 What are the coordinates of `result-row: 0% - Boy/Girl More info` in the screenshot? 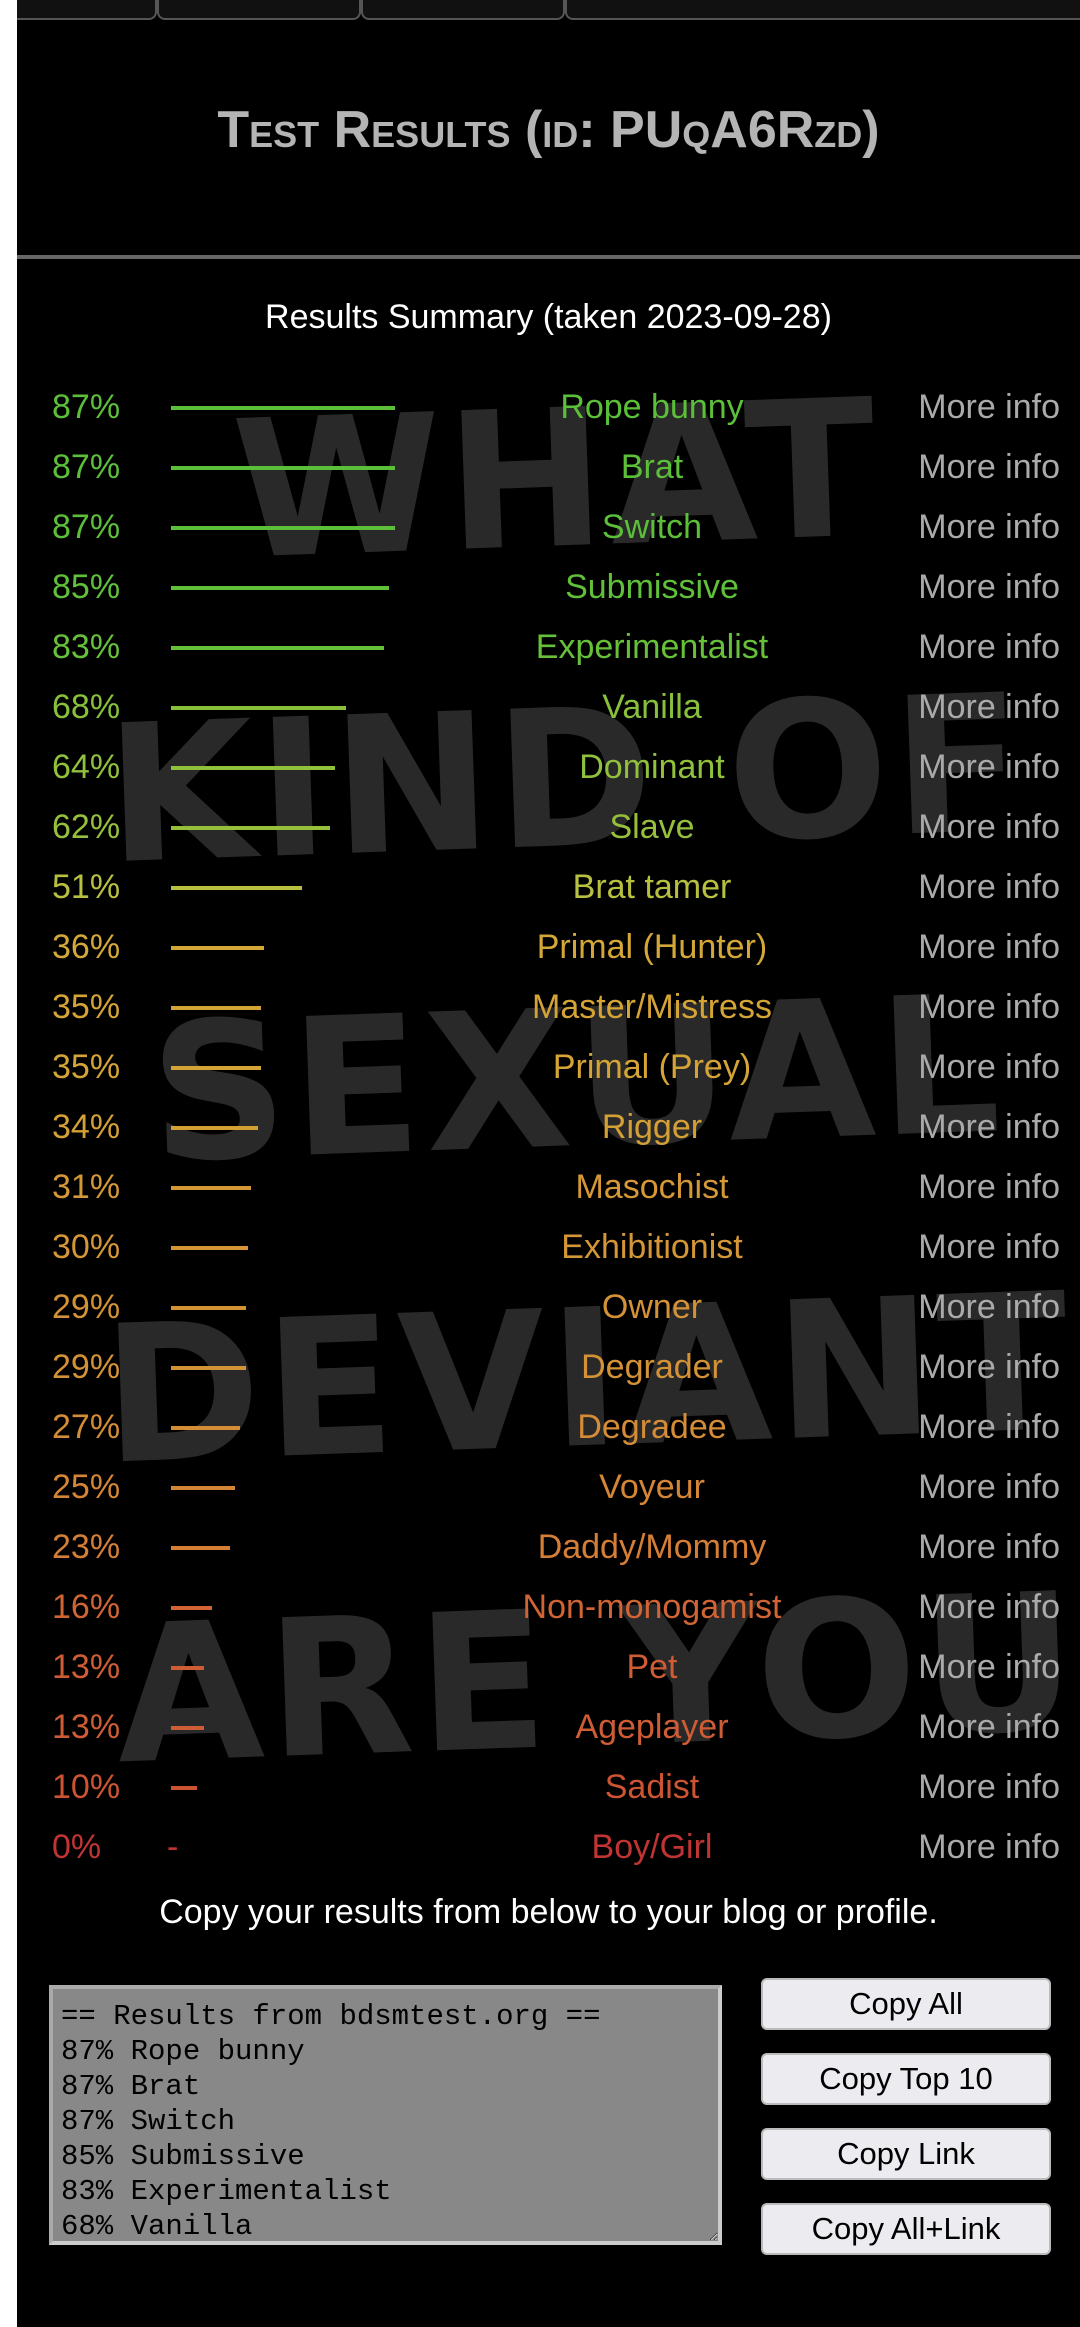 It's located at (548, 1850).